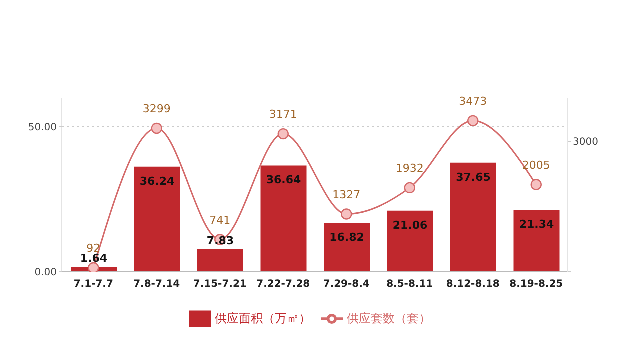  What do you see at coordinates (45, 273) in the screenshot?
I see `y-tick-label: 0.00` at bounding box center [45, 273].